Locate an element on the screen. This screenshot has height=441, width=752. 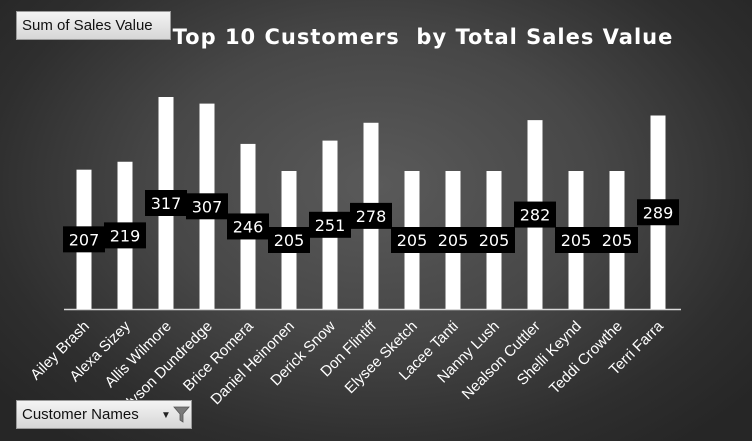
data-label: 246 is located at coordinates (248, 226).